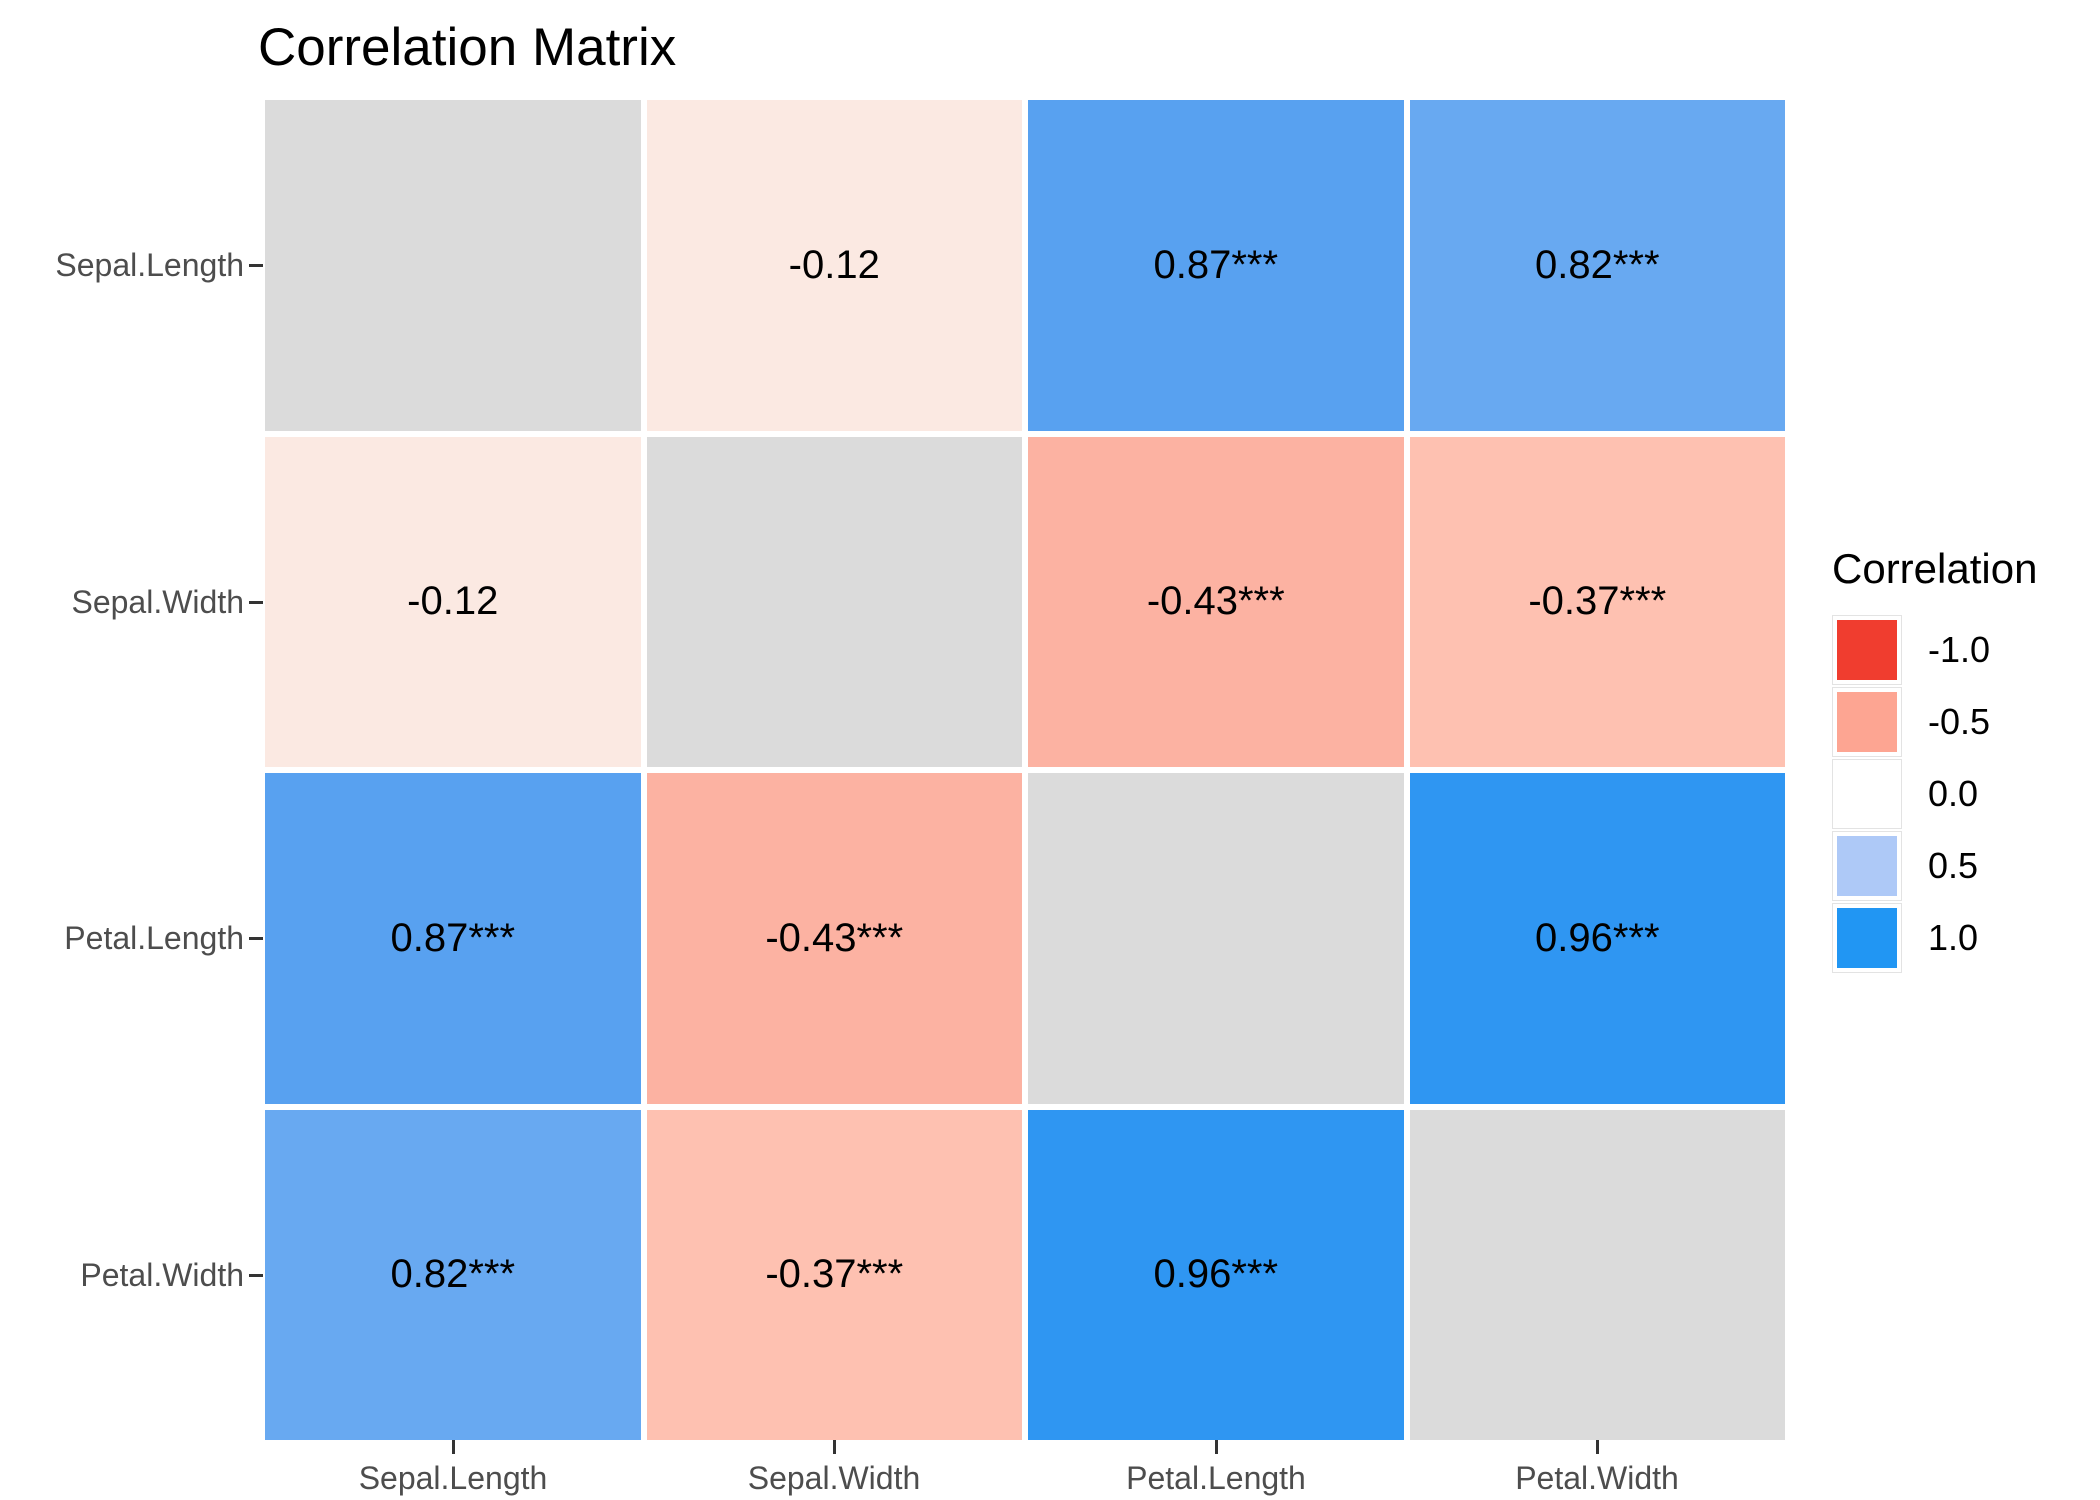 This screenshot has height=1500, width=2100. I want to click on legend-entry: 0.5, so click(1934, 866).